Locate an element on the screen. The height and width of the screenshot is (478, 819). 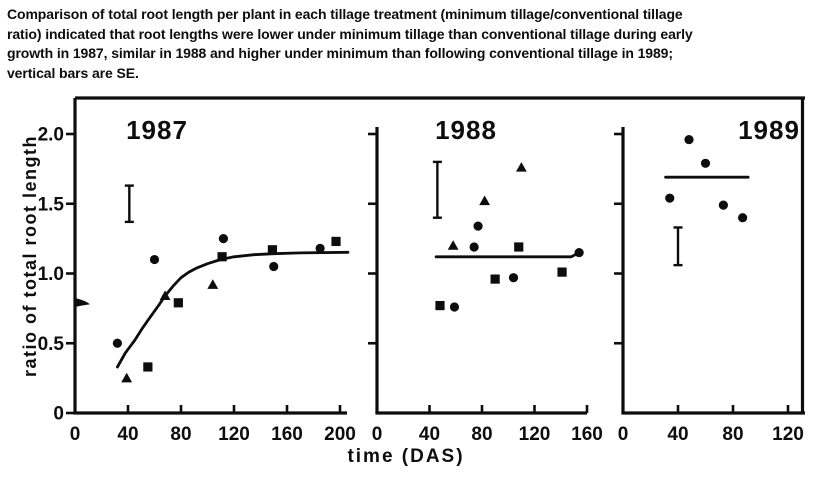
fit-curve is located at coordinates (233, 309).